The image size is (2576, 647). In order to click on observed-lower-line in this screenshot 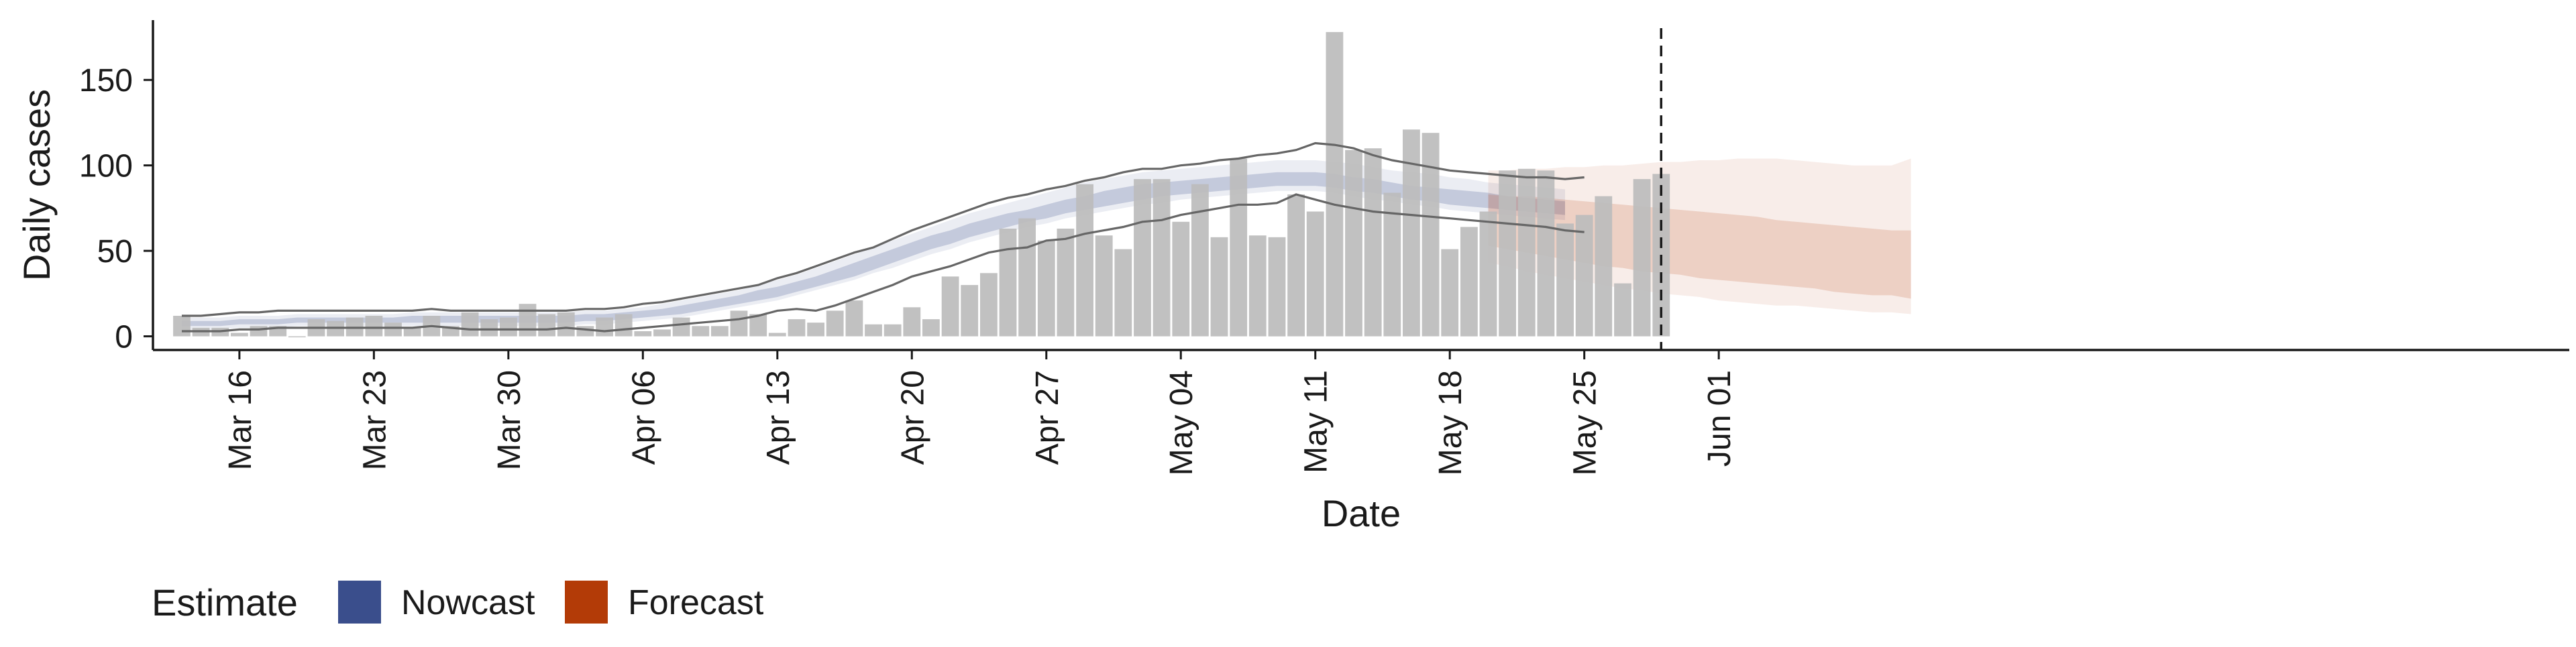, I will do `click(883, 263)`.